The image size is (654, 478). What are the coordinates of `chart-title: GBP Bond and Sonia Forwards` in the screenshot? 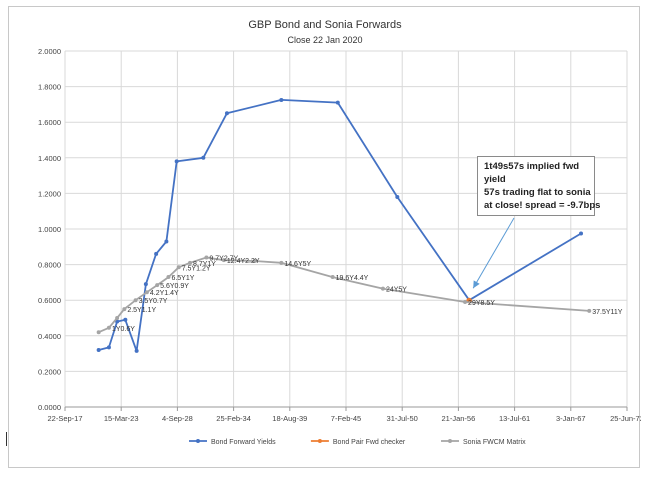 It's located at (325, 25).